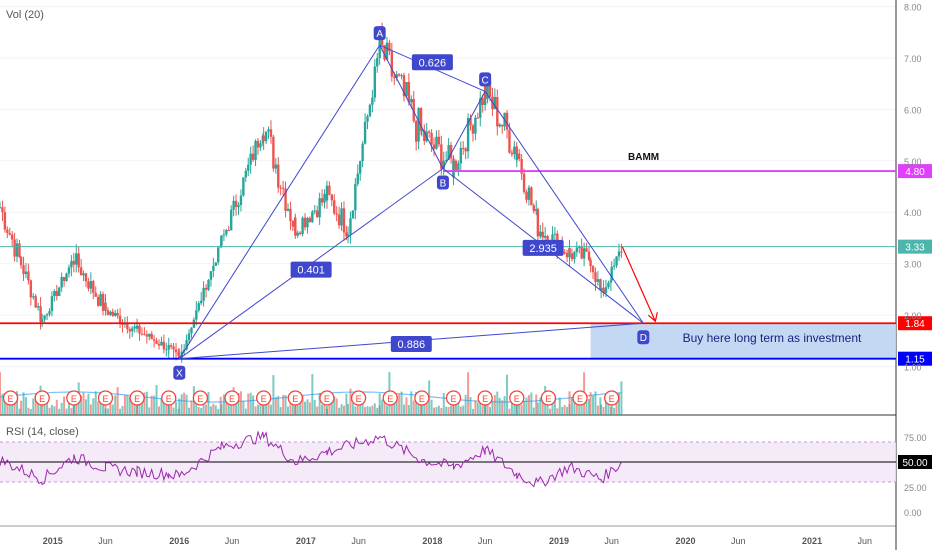 The width and height of the screenshot is (932, 555). I want to click on leg-cd, so click(564, 207).